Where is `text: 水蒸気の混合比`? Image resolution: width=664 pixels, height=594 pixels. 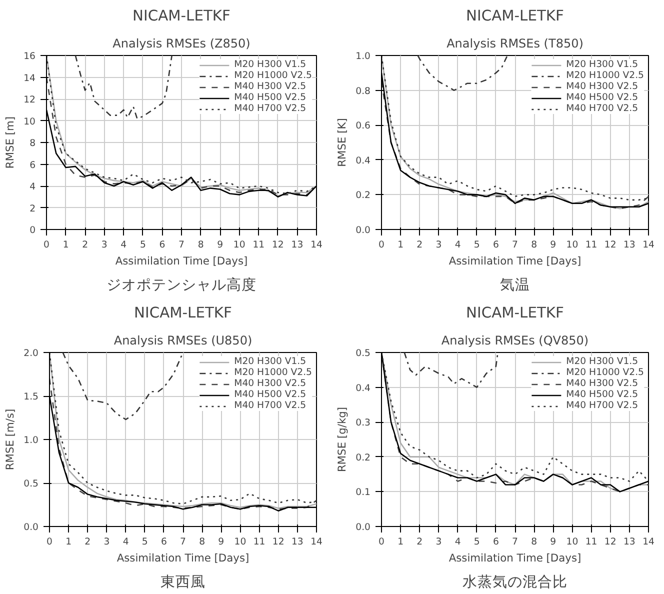 text: 水蒸気の混合比 is located at coordinates (515, 582).